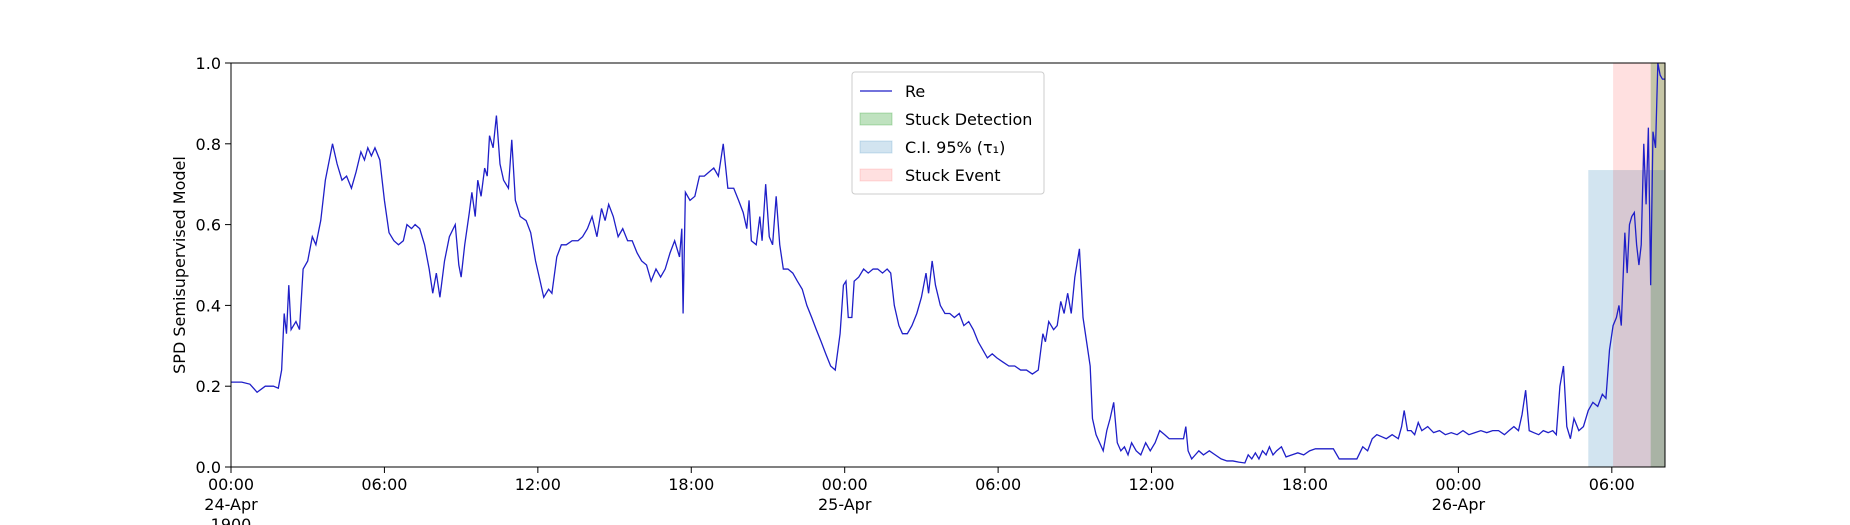 This screenshot has width=1850, height=525. Describe the element at coordinates (955, 147) in the screenshot. I see `legend-label: C.I. 95% (τ₁)` at that location.